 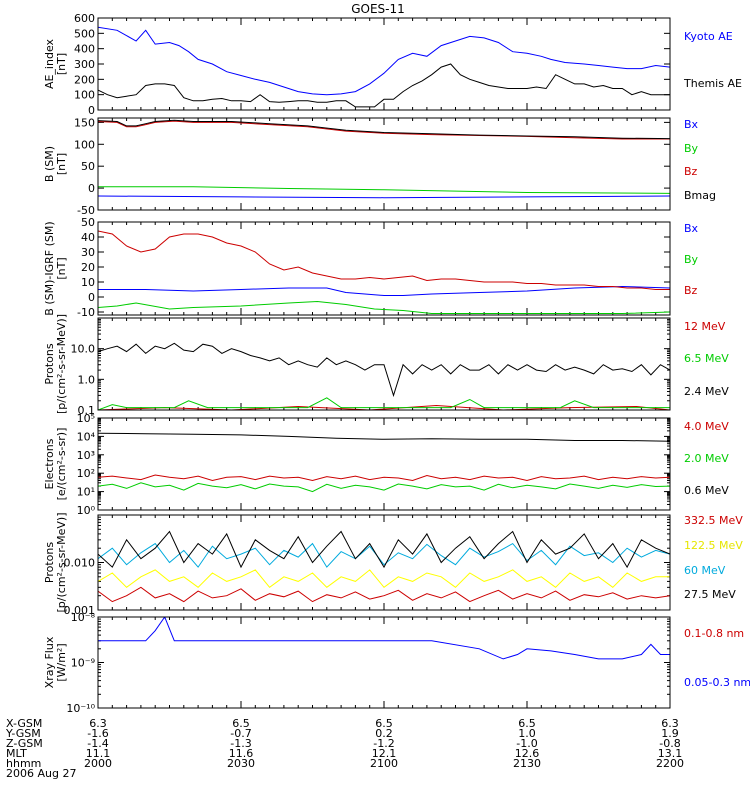 What do you see at coordinates (87, 379) in the screenshot?
I see `y-tick-label: 1.0` at bounding box center [87, 379].